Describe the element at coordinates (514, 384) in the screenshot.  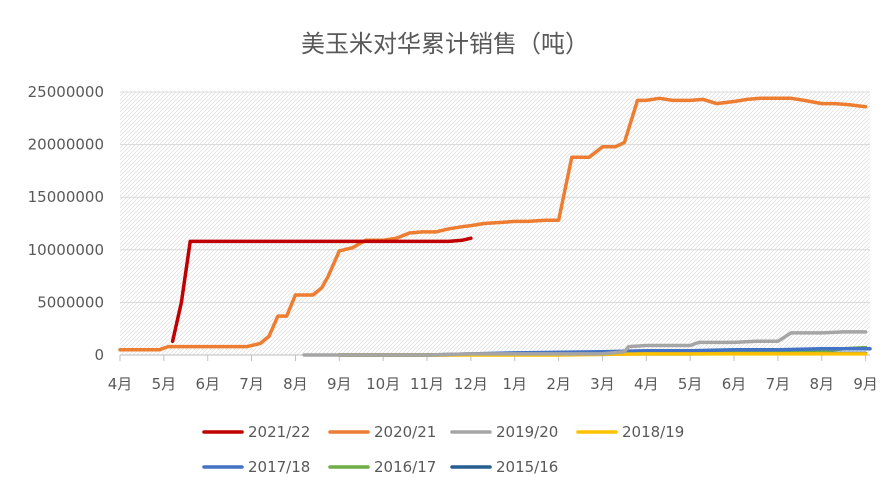
I see `x-tick-label: 1月` at that location.